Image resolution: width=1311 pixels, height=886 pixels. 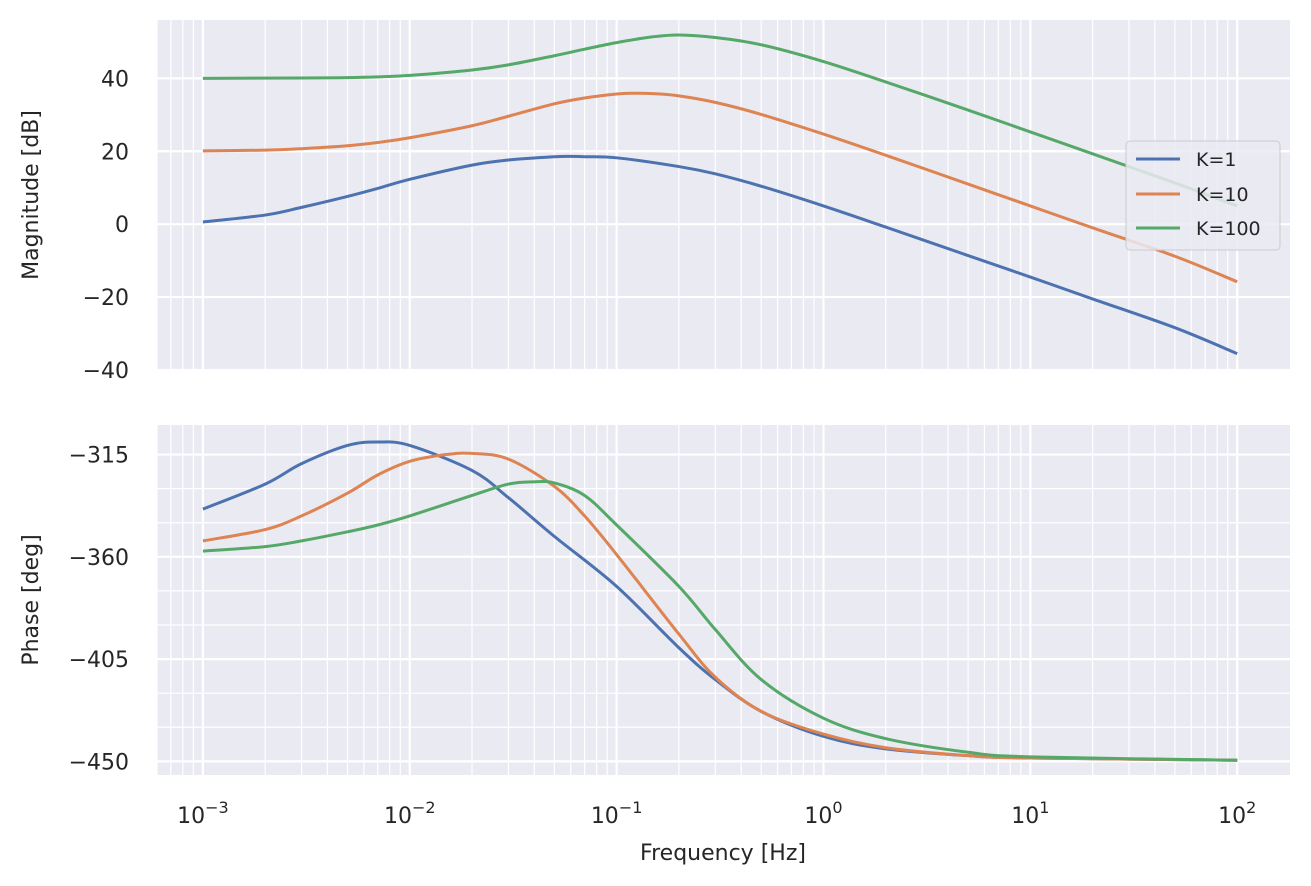 I want to click on x-tick-label: 10², so click(x=1237, y=813).